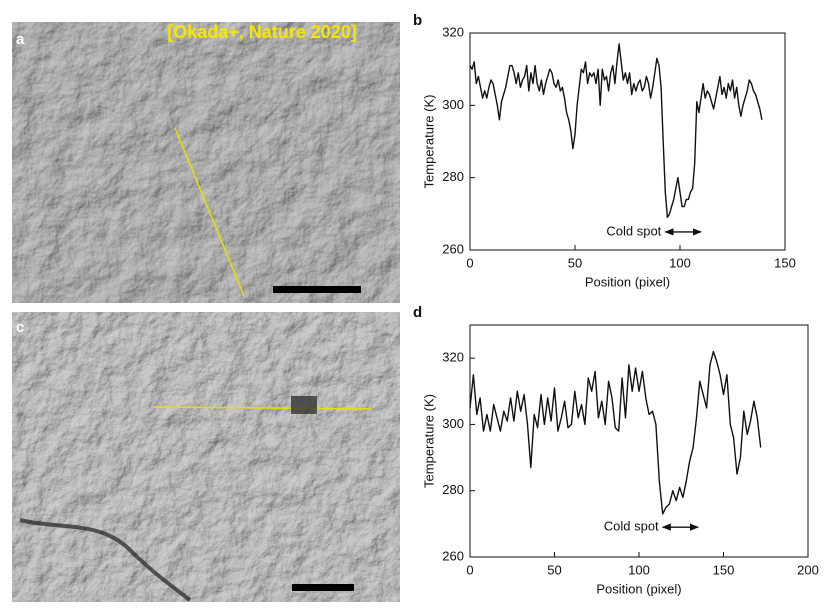 This screenshot has height=614, width=827. I want to click on credit: [Okada+, Nature 2020], so click(262, 32).